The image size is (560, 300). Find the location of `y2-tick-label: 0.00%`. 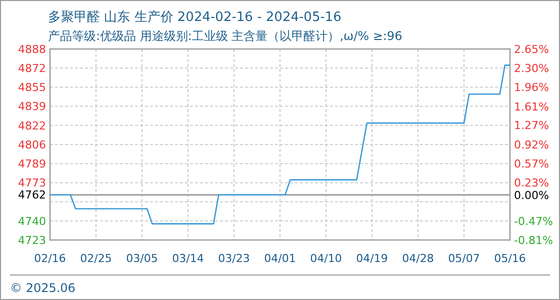

y2-tick-label: 0.00% is located at coordinates (531, 195).